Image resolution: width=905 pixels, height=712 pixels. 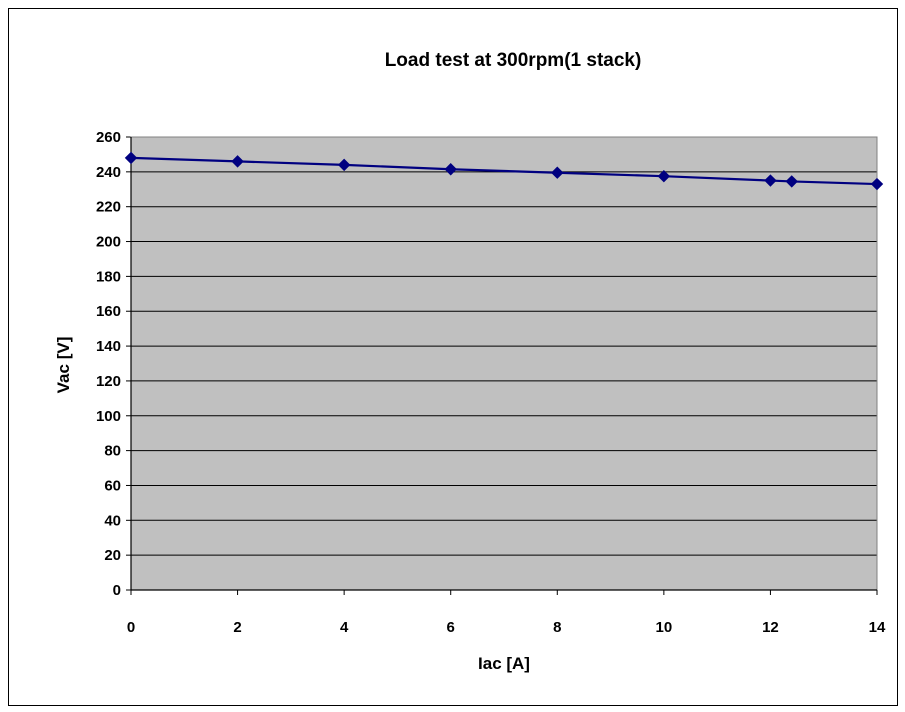 What do you see at coordinates (108, 207) in the screenshot?
I see `y-tick-label: 220` at bounding box center [108, 207].